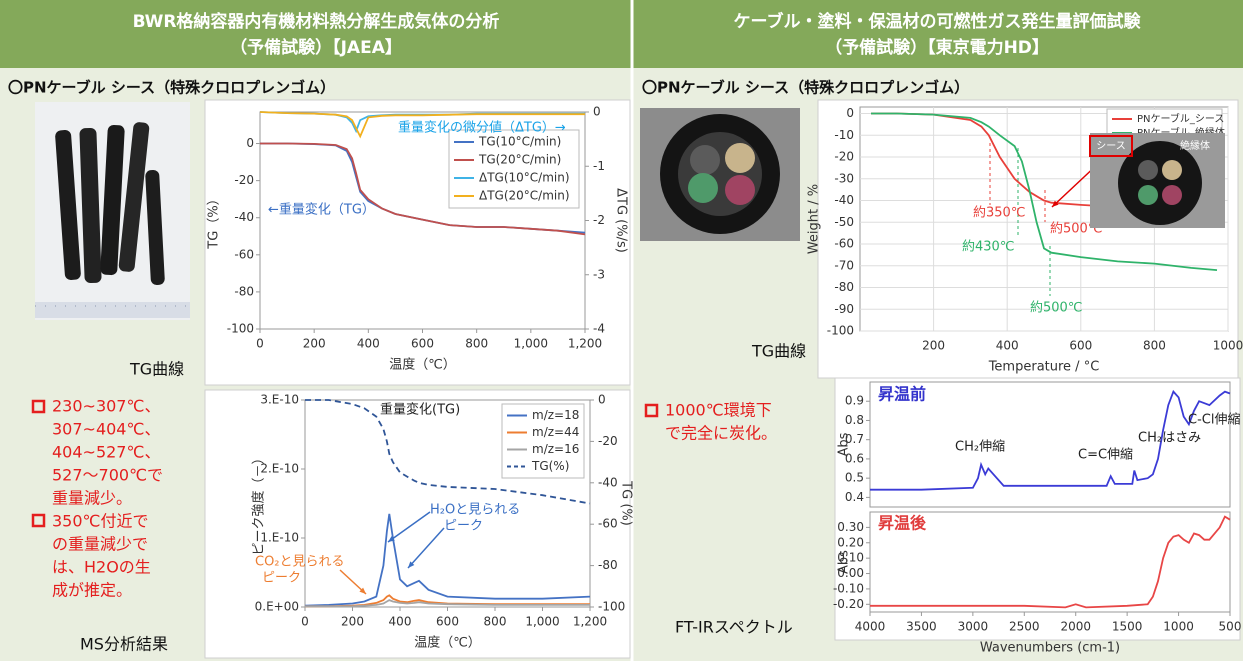 This screenshot has width=1243, height=661. What do you see at coordinates (244, 180) in the screenshot?
I see `y-tick-label: -20` at bounding box center [244, 180].